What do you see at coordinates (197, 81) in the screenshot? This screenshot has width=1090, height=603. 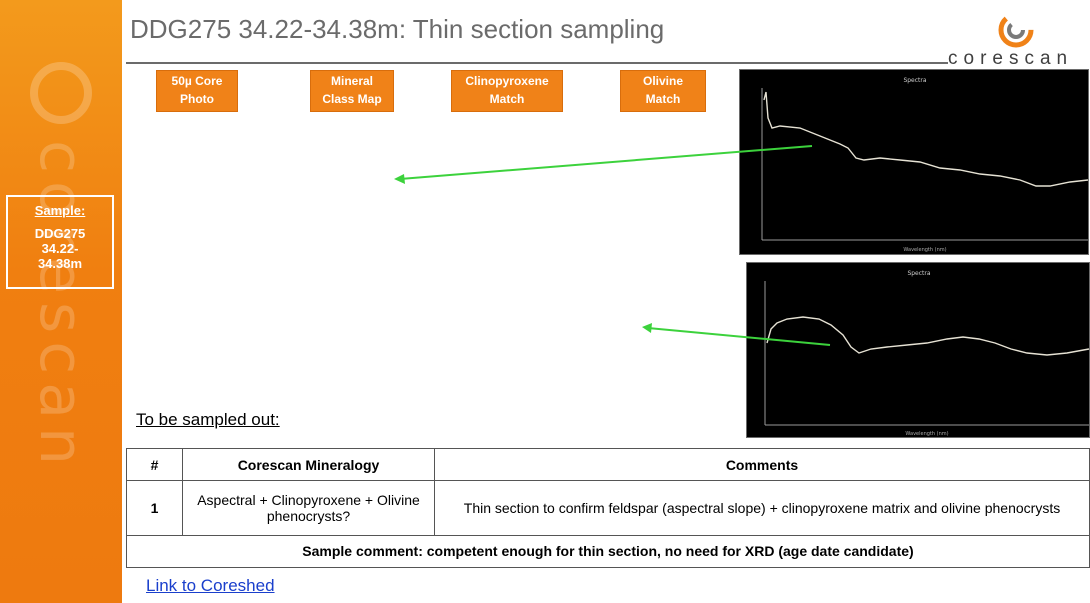 I see `core-photo-label-line1: 50µ Core` at bounding box center [197, 81].